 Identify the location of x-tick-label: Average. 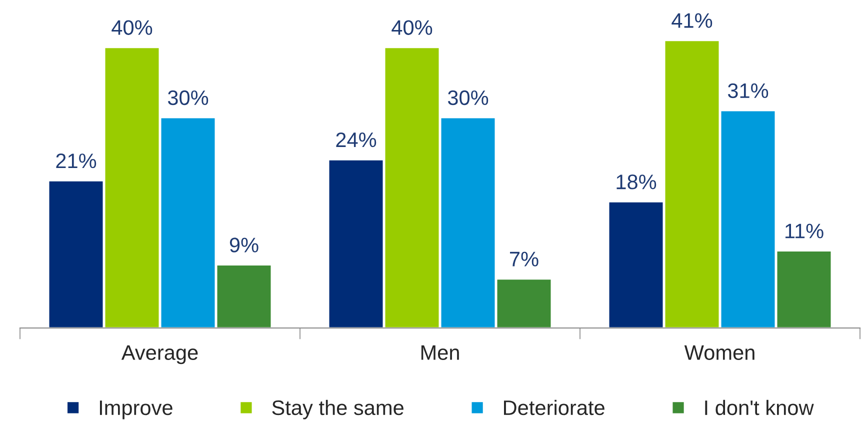
(159, 354).